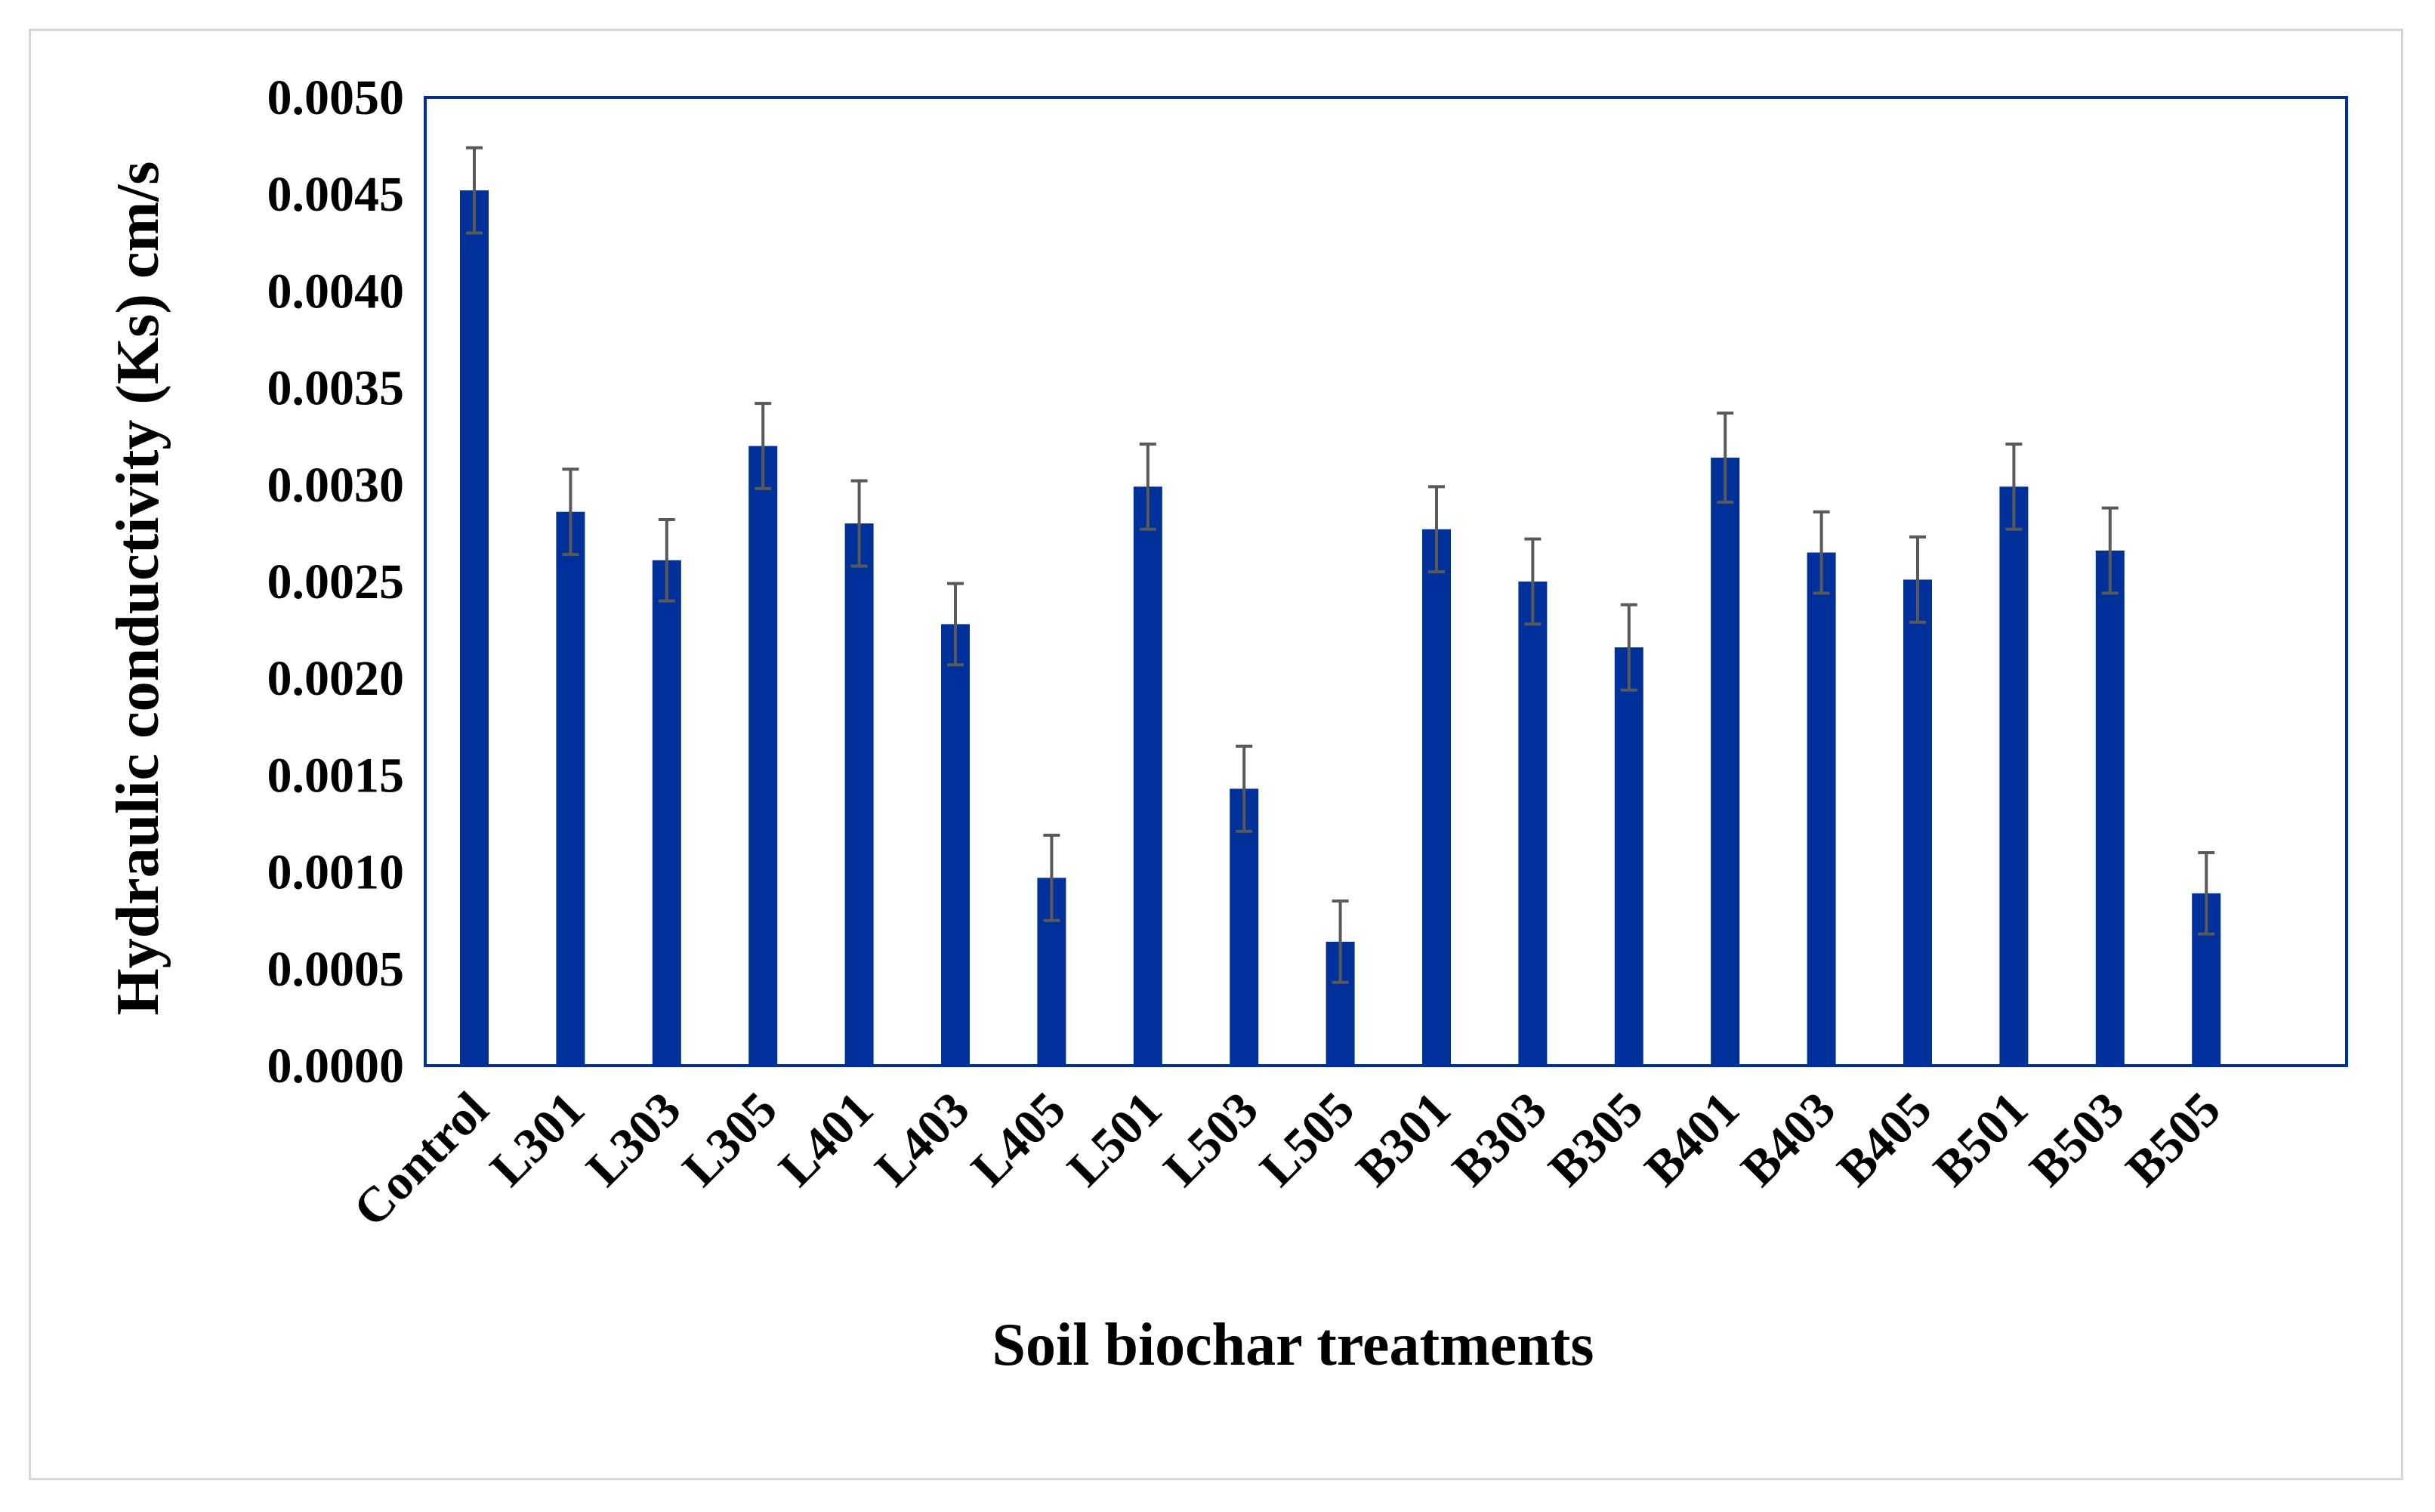 The height and width of the screenshot is (1512, 2435). I want to click on category-label: L305, so click(730, 1139).